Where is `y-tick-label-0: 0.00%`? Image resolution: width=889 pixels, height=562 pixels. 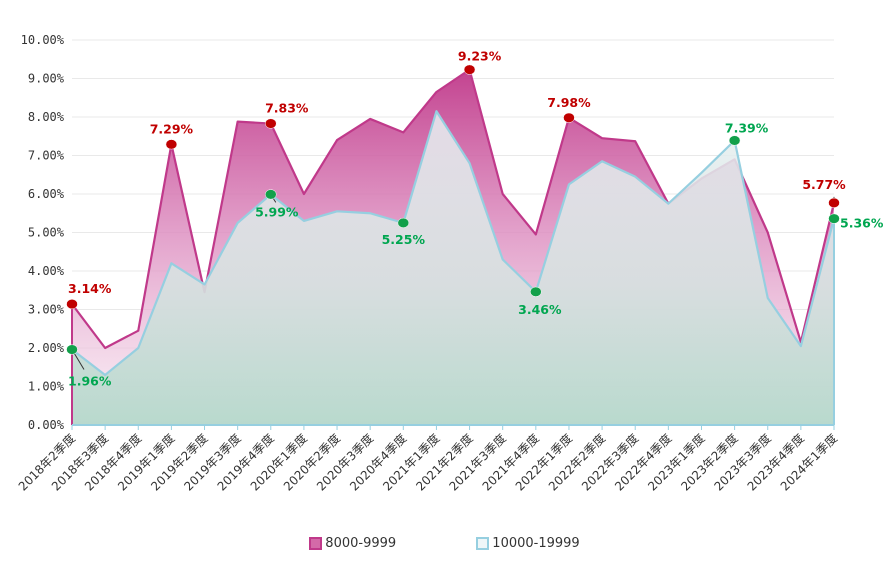
y-tick-label-0: 0.00% is located at coordinates (46, 425).